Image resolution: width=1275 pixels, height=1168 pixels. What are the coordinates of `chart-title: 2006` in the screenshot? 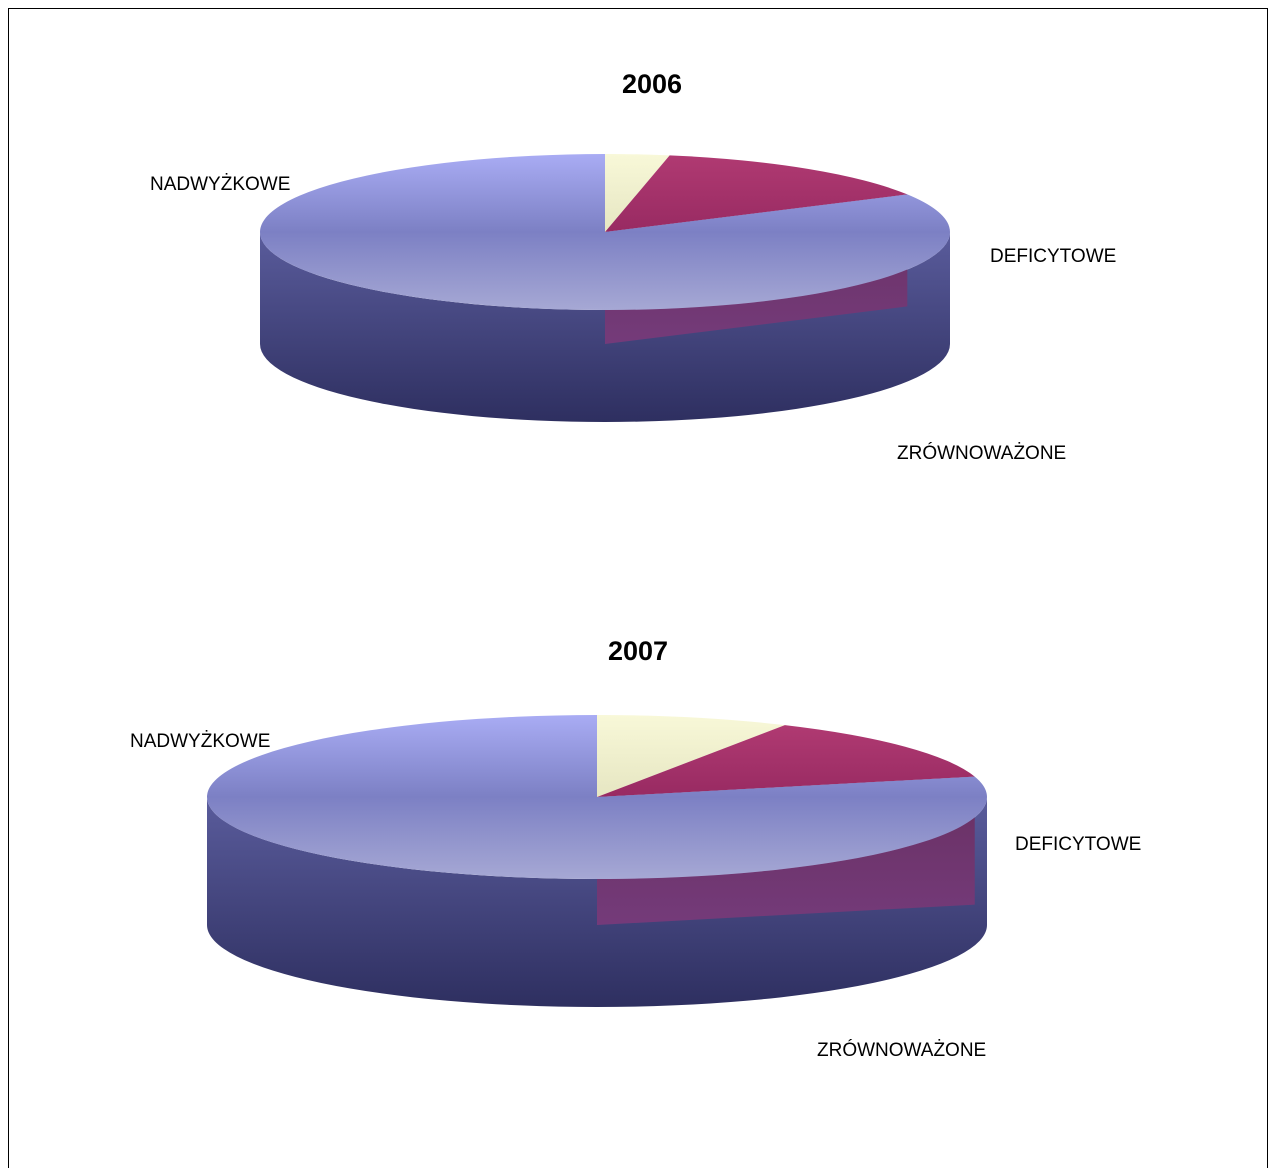 It's located at (652, 84).